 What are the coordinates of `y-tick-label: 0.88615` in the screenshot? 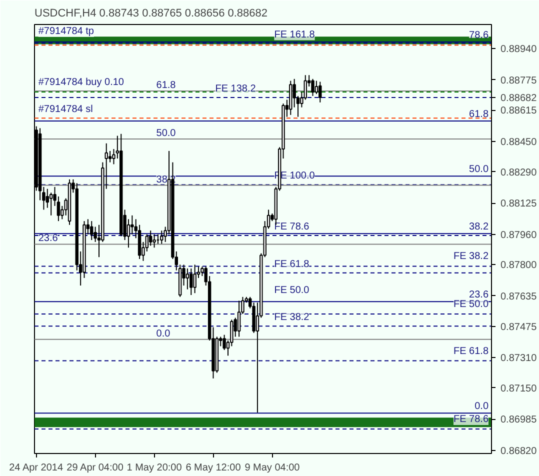 It's located at (519, 111).